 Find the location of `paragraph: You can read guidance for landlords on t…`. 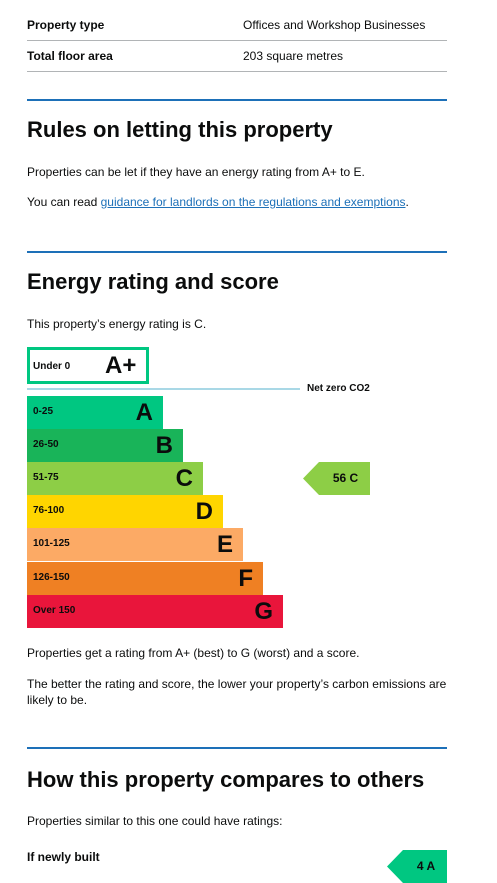

paragraph: You can read guidance for landlords on t… is located at coordinates (218, 202).